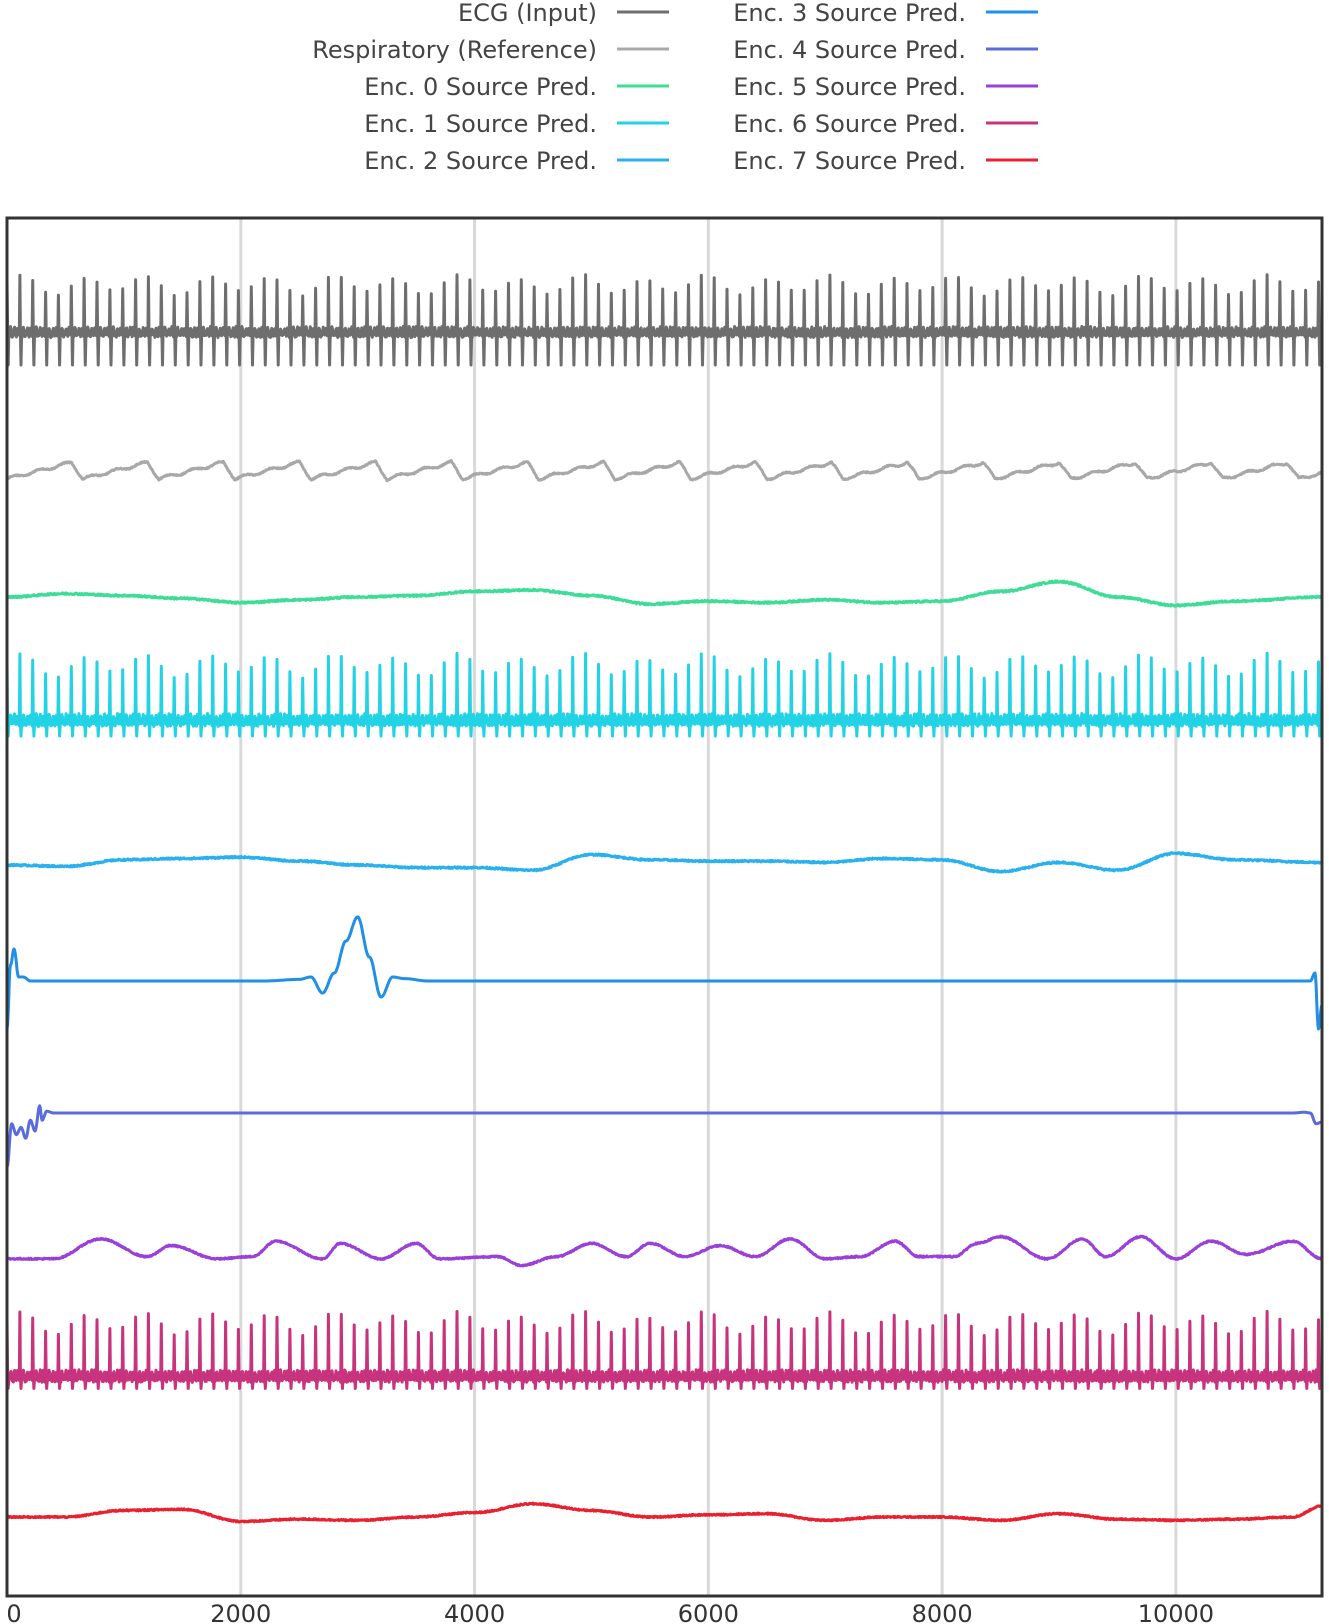 The width and height of the screenshot is (1329, 1624). I want to click on legend-label: Enc. 6 Source Pred., so click(849, 124).